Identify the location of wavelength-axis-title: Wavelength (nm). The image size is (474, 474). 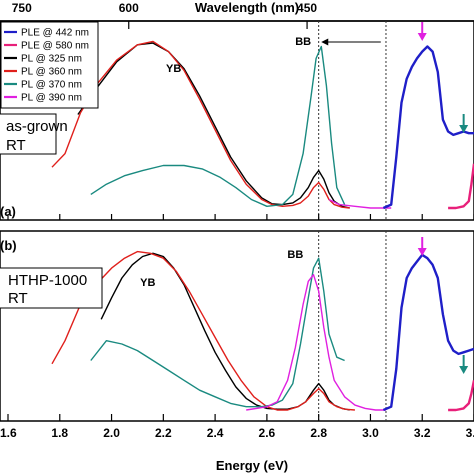
(247, 7).